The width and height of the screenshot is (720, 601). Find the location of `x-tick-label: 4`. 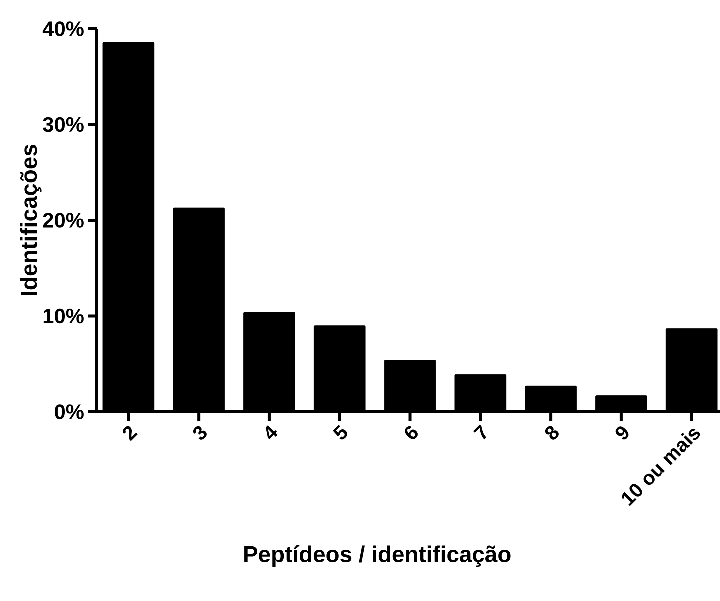

x-tick-label: 4 is located at coordinates (272, 432).